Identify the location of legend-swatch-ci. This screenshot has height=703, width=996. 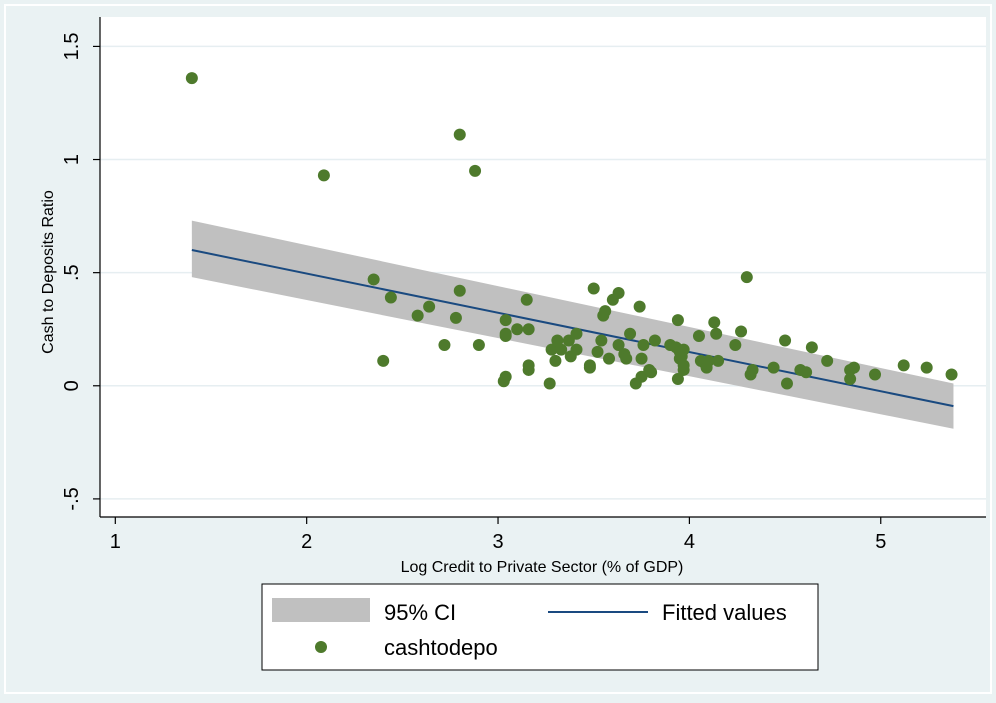
(321, 610).